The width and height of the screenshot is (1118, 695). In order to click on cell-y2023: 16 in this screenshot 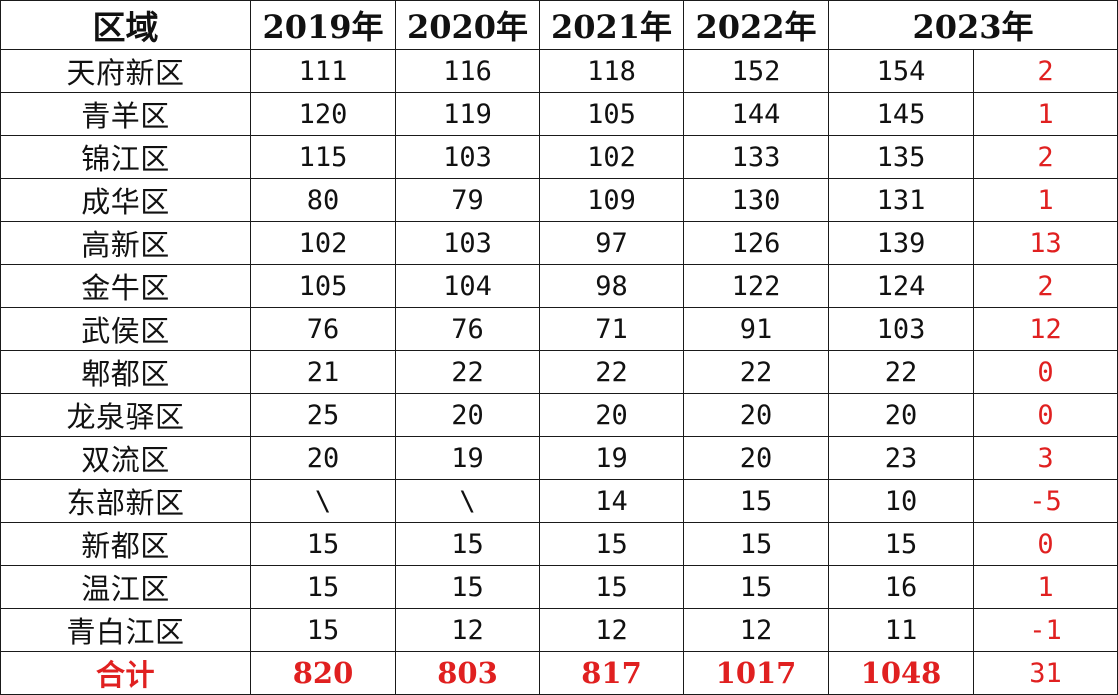, I will do `click(901, 587)`.